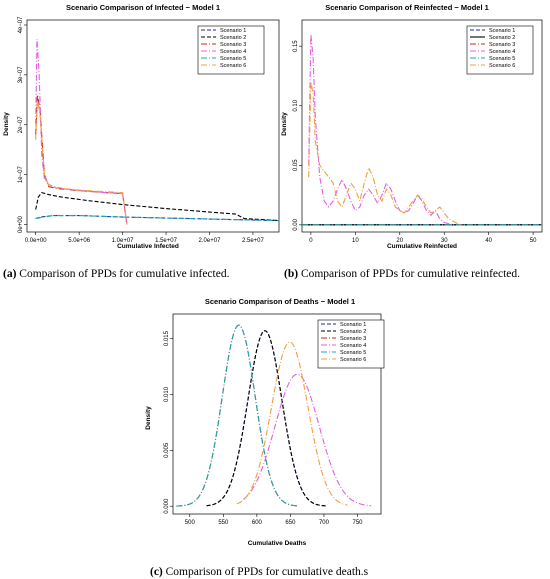 The image size is (550, 579). Describe the element at coordinates (296, 224) in the screenshot. I see `y-tick-label: 0.00` at that location.